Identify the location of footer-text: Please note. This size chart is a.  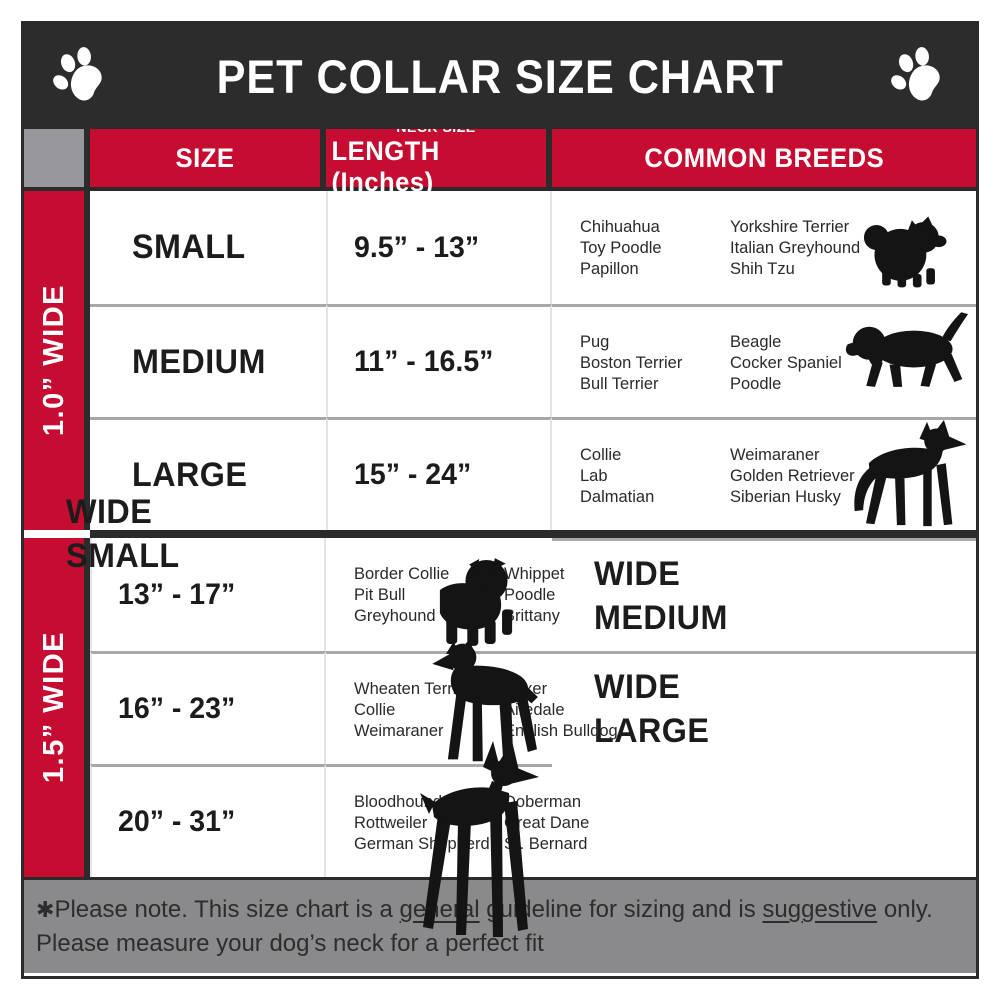
(227, 909).